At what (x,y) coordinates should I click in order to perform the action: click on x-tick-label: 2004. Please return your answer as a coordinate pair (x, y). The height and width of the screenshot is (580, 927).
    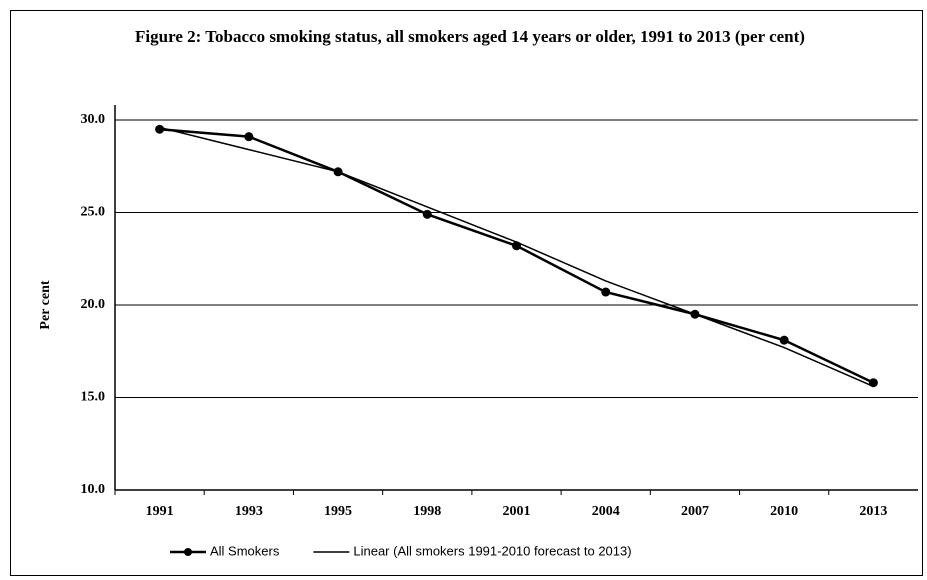
    Looking at the image, I should click on (606, 511).